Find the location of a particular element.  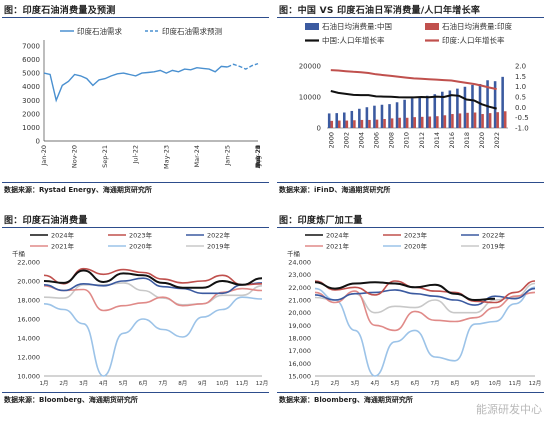

legend-label: 印度石油需求 is located at coordinates (99, 31).